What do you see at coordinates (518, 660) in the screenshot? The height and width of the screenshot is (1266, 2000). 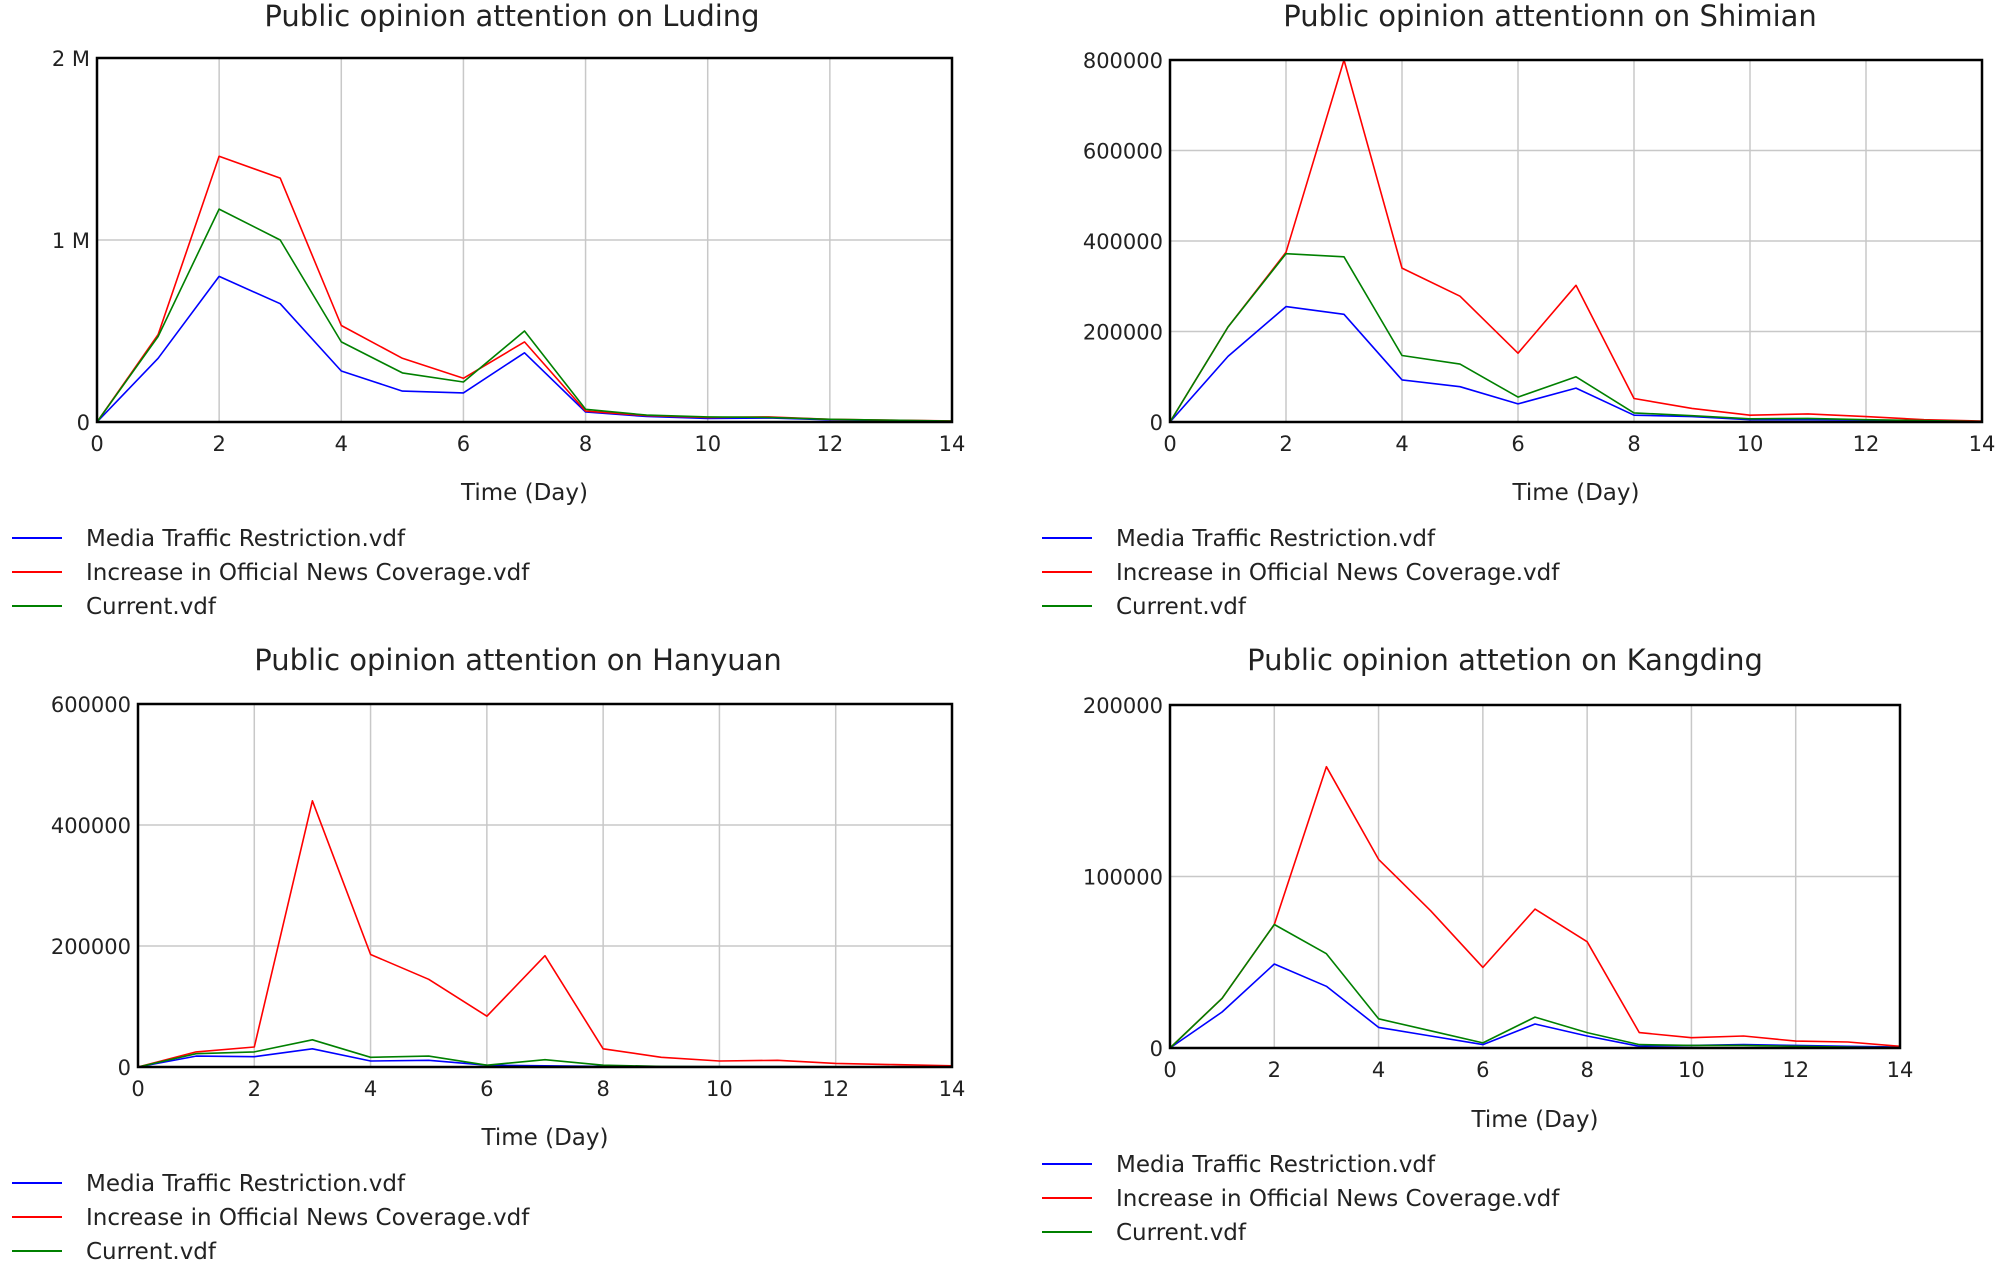 I see `chart-title: Public opinion attention on Hanyuan` at bounding box center [518, 660].